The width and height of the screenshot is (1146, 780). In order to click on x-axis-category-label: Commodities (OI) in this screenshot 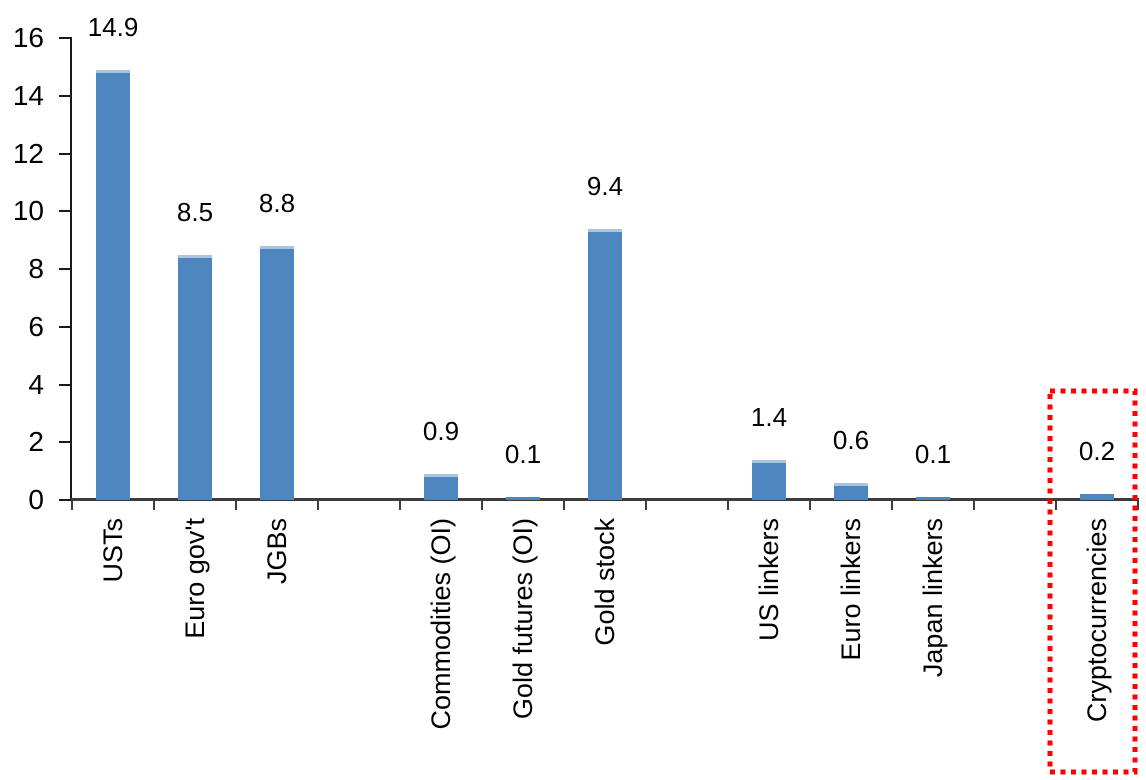, I will do `click(441, 624)`.